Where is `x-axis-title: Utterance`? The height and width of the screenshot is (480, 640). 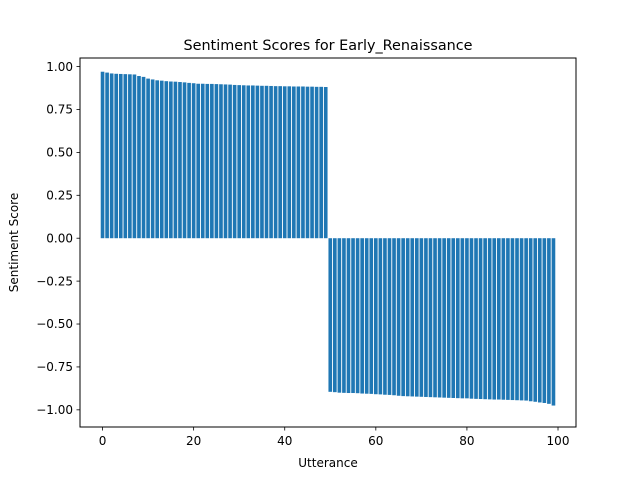 x-axis-title: Utterance is located at coordinates (327, 463).